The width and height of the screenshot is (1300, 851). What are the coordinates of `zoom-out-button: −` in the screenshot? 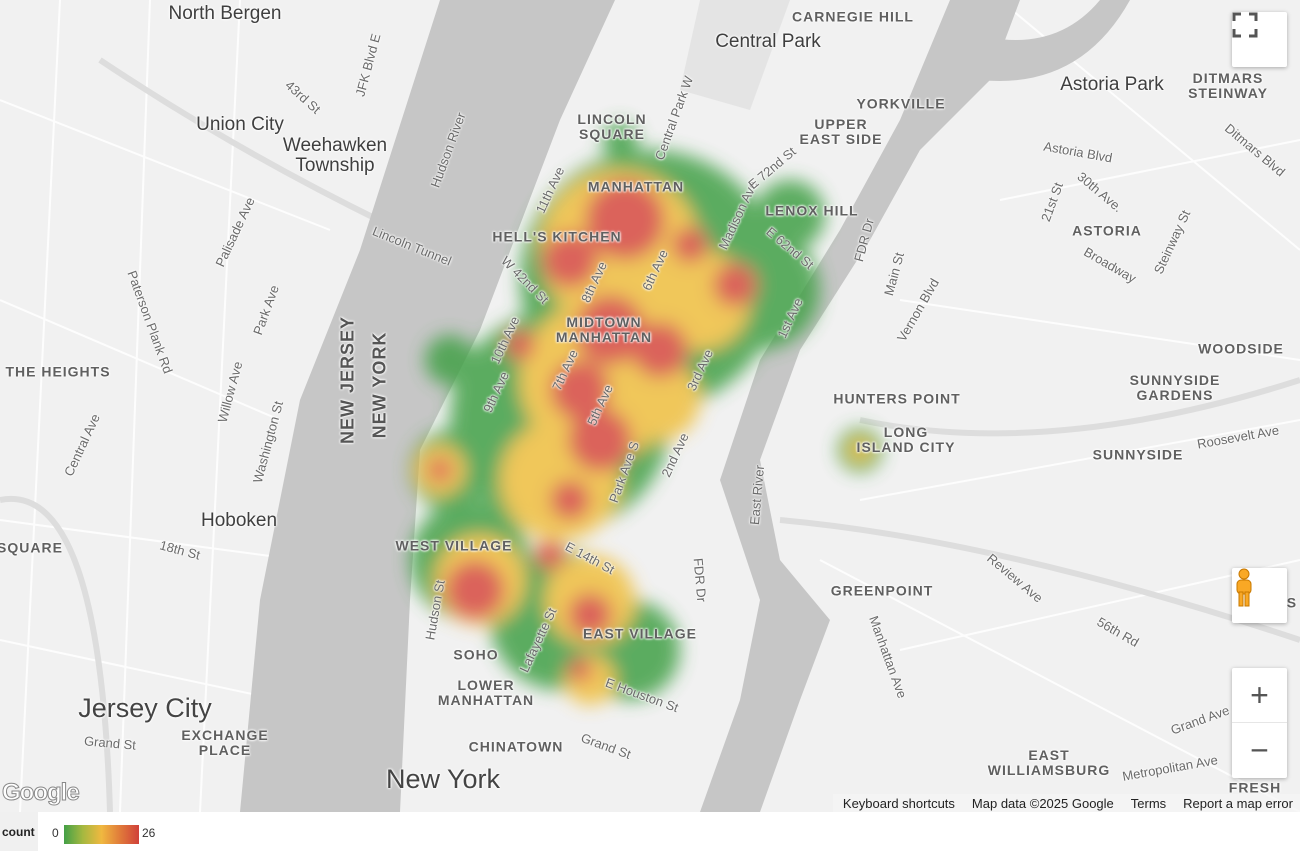 It's located at (1259, 750).